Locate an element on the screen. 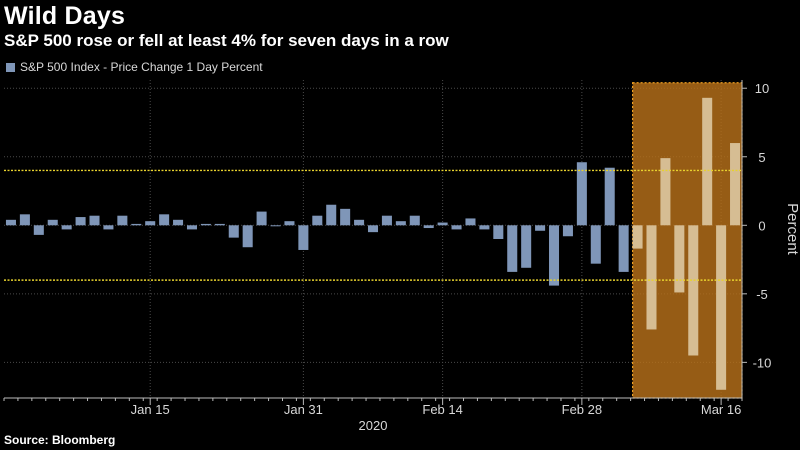 Image resolution: width=800 pixels, height=450 pixels. y-tick-label: -10 is located at coordinates (762, 362).